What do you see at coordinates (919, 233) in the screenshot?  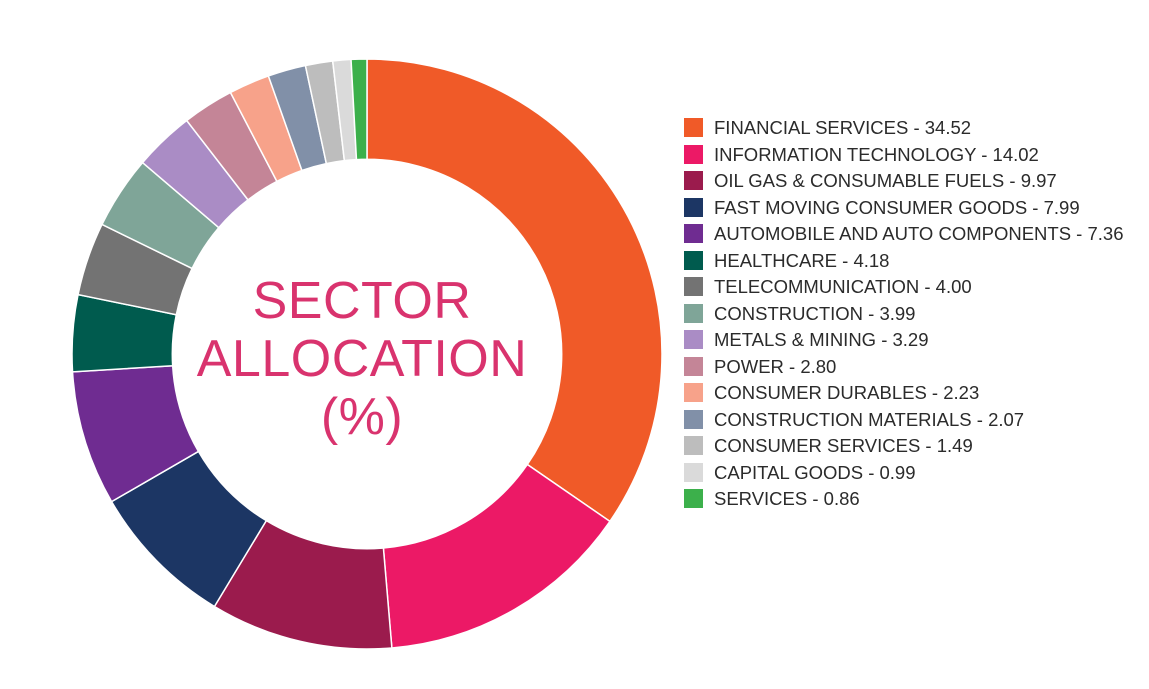 I see `legend-label: AUTOMOBILE AND AUTO COMPONENTS - 7.36` at bounding box center [919, 233].